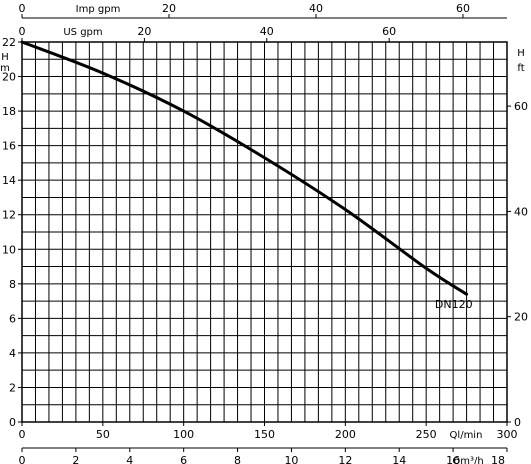 The image size is (531, 464). What do you see at coordinates (5, 57) in the screenshot?
I see `left-axis-label-symbol: H` at bounding box center [5, 57].